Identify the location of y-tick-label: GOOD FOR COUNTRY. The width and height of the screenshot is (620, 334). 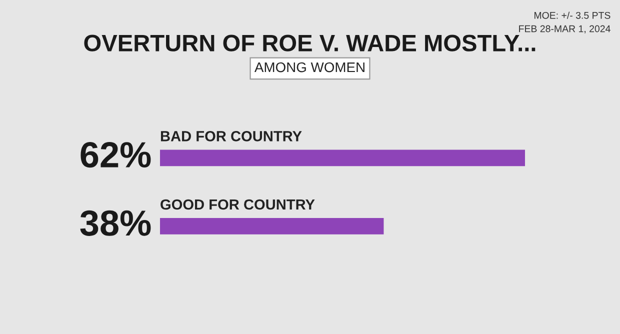
(237, 204).